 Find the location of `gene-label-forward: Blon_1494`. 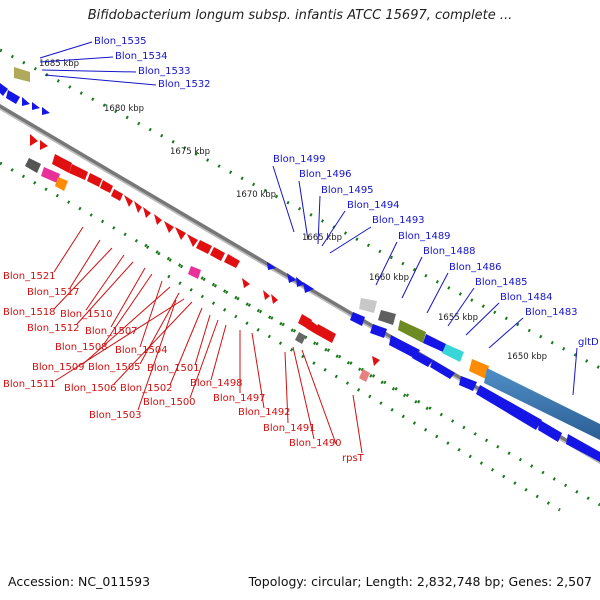

gene-label-forward: Blon_1494 is located at coordinates (373, 205).